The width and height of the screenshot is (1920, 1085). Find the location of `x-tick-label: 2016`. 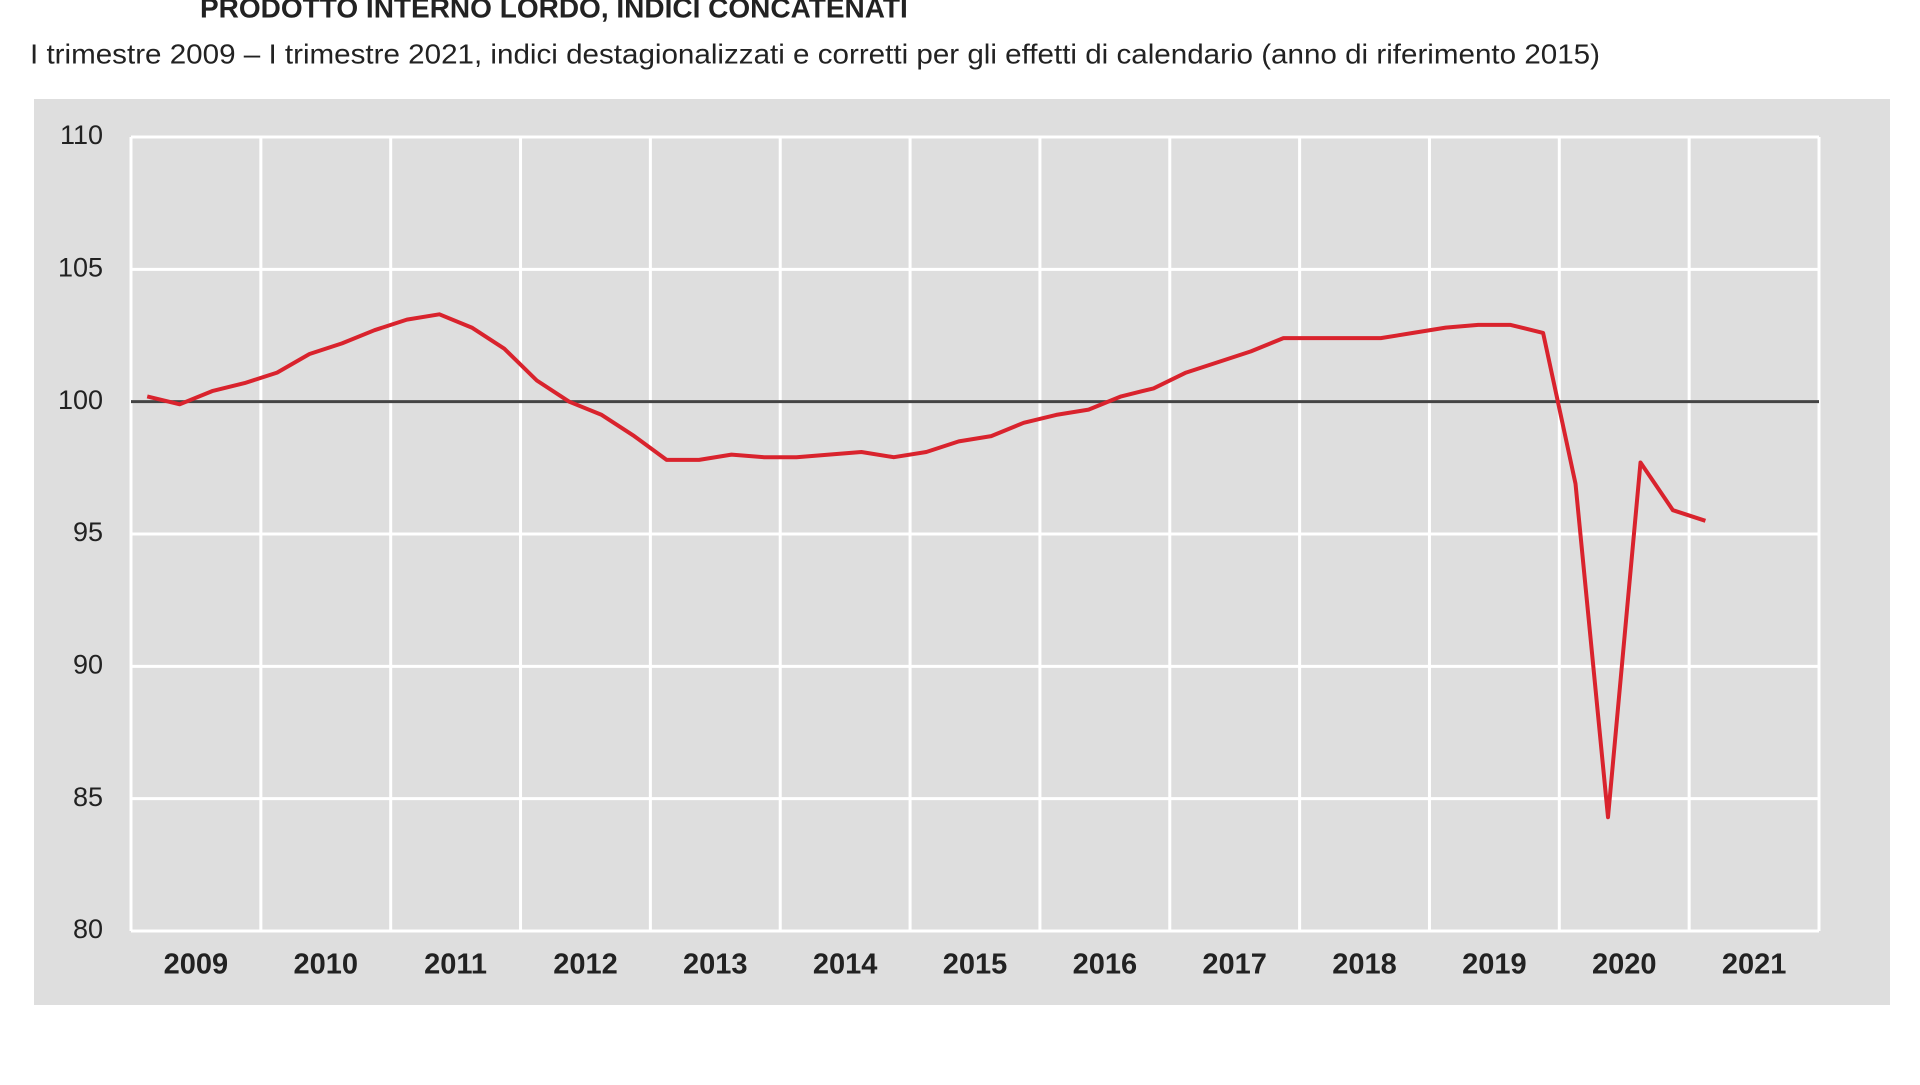

x-tick-label: 2016 is located at coordinates (1105, 965).